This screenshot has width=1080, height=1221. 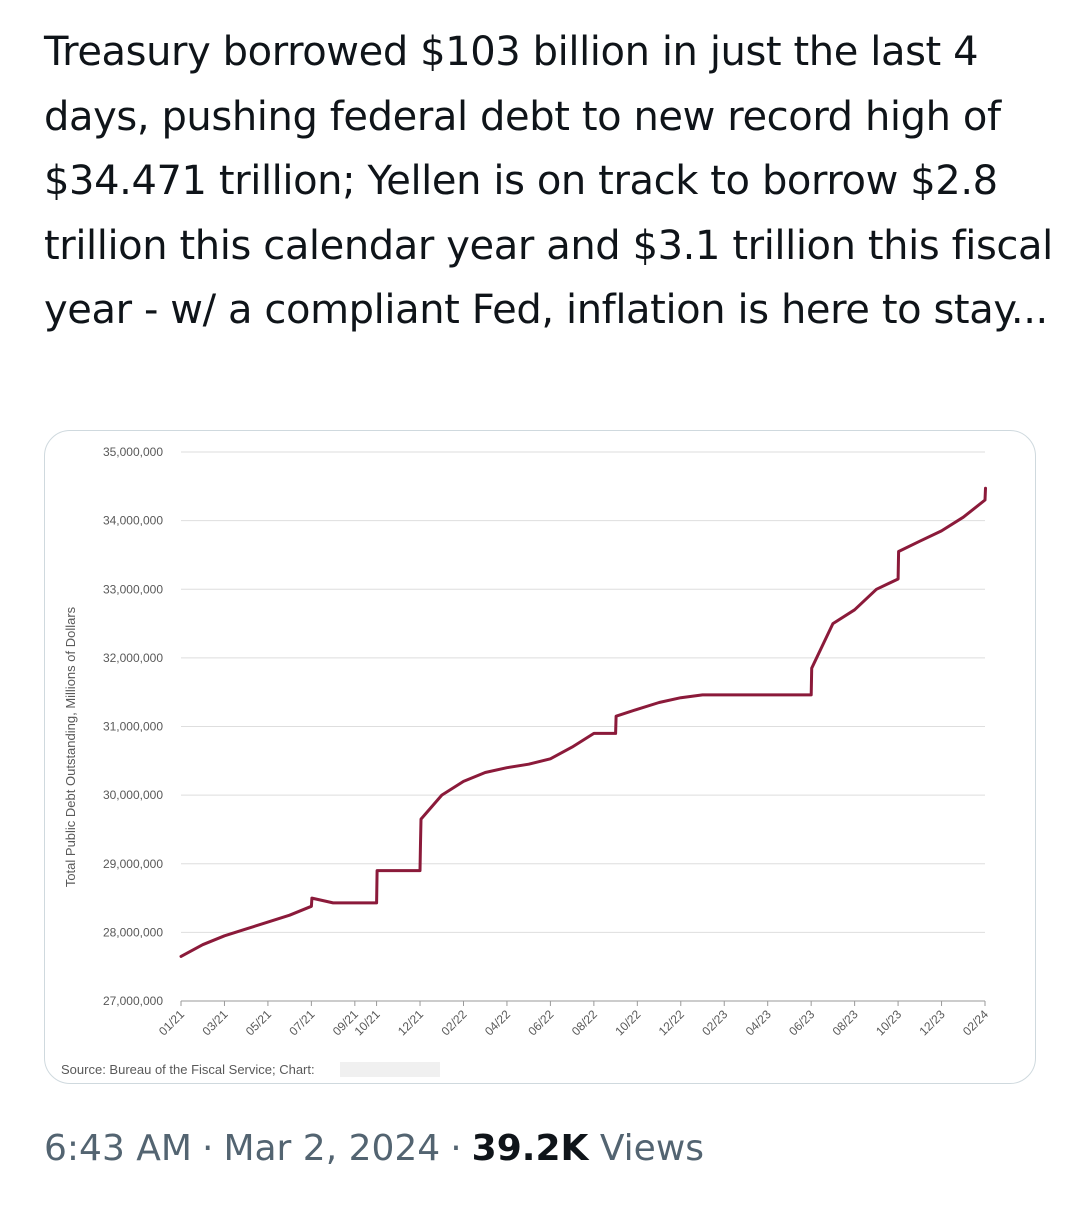 What do you see at coordinates (118, 1148) in the screenshot?
I see `tweet-time: 6:43 AM` at bounding box center [118, 1148].